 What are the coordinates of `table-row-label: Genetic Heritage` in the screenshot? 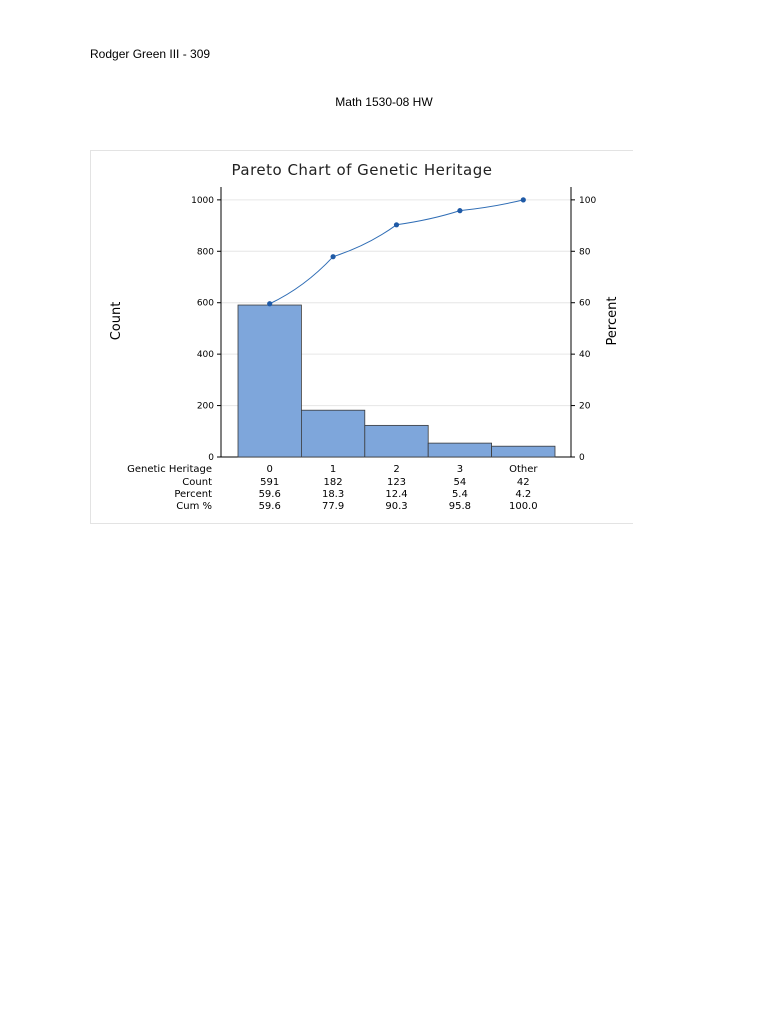 It's located at (169, 469).